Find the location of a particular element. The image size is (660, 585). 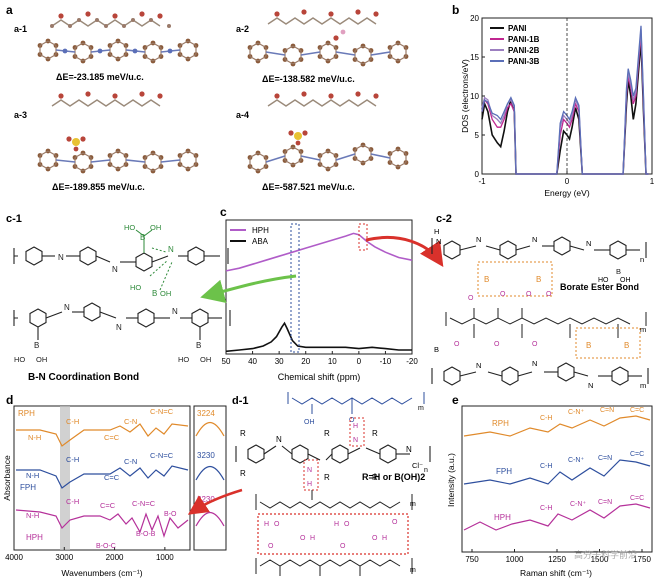

d1-bottom-pva is located at coordinates (334, 535).